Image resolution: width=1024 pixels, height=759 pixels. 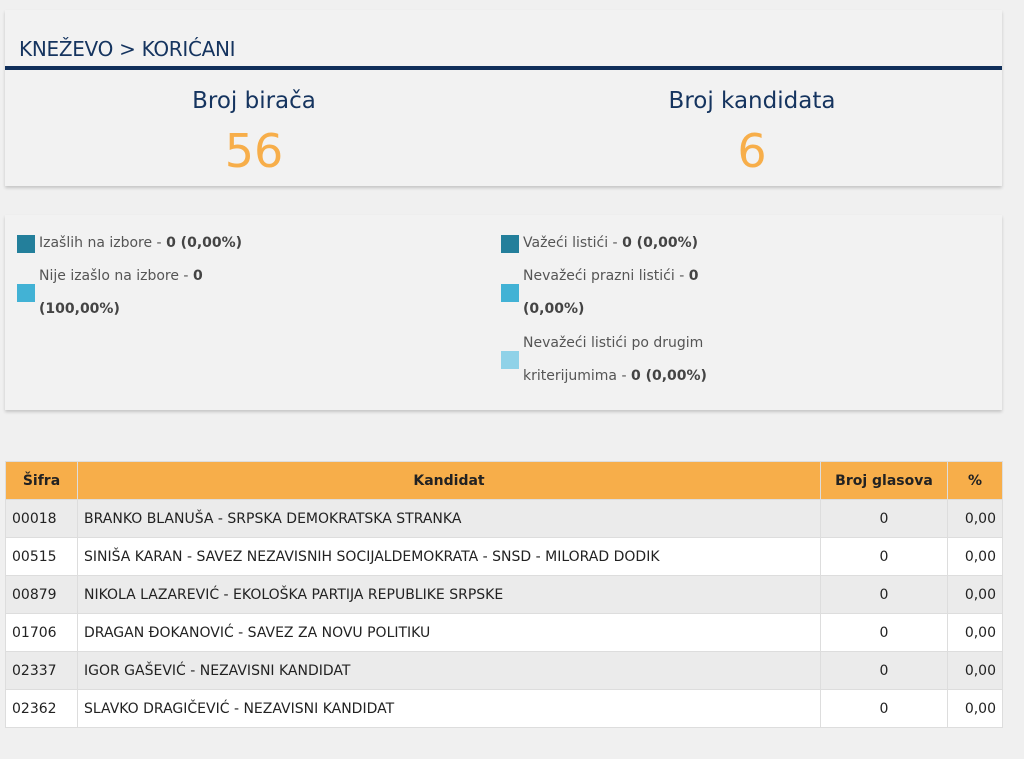 I want to click on legend-item: Nevažeći prazni listići - 0 (0,00%), so click(x=603, y=293).